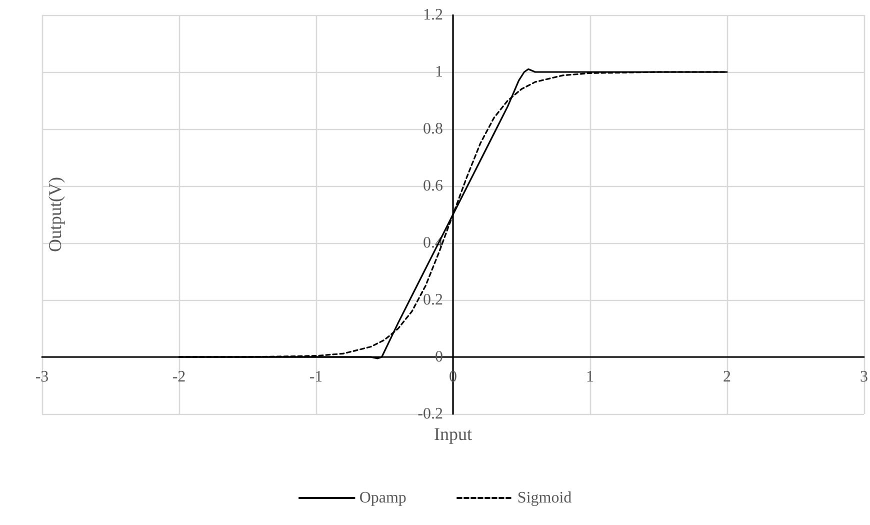  I want to click on x-tick-label: 3, so click(864, 377).